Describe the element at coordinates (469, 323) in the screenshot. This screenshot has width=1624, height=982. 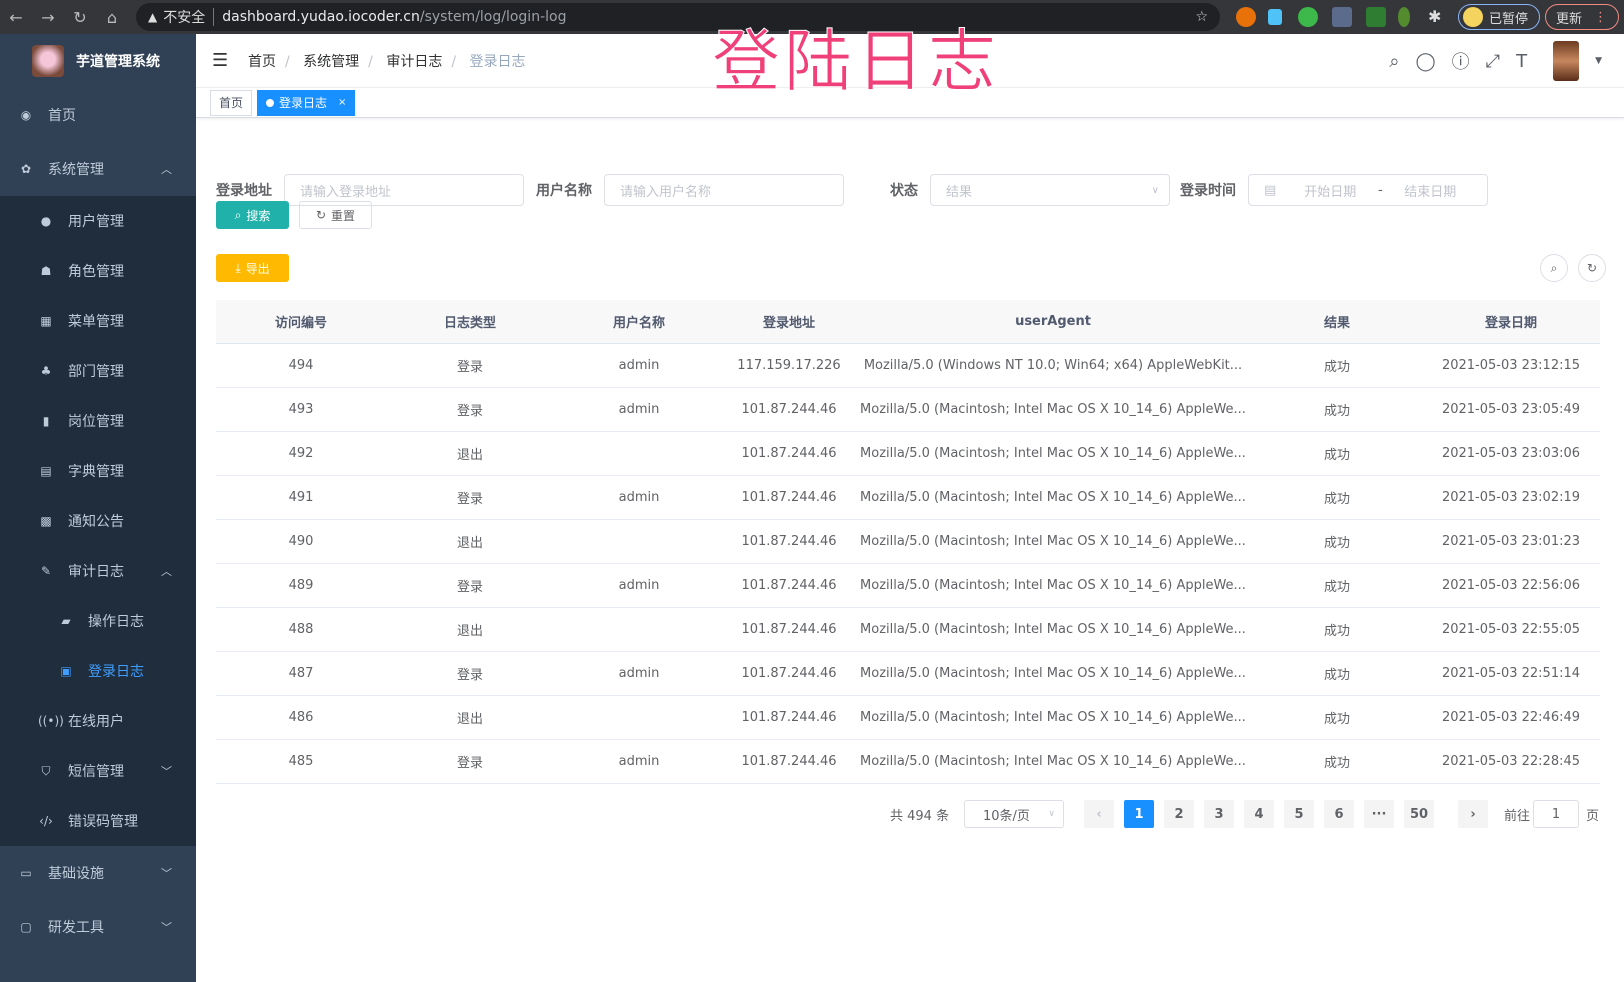
I see `column-header: 日志类型` at that location.